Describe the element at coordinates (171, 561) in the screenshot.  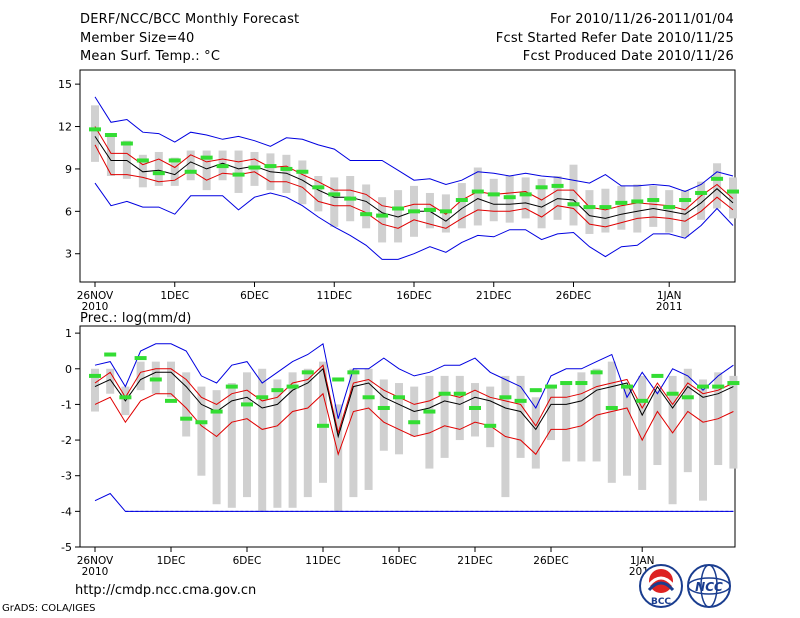
I see `panel2-xtick-label: 1DEC` at that location.